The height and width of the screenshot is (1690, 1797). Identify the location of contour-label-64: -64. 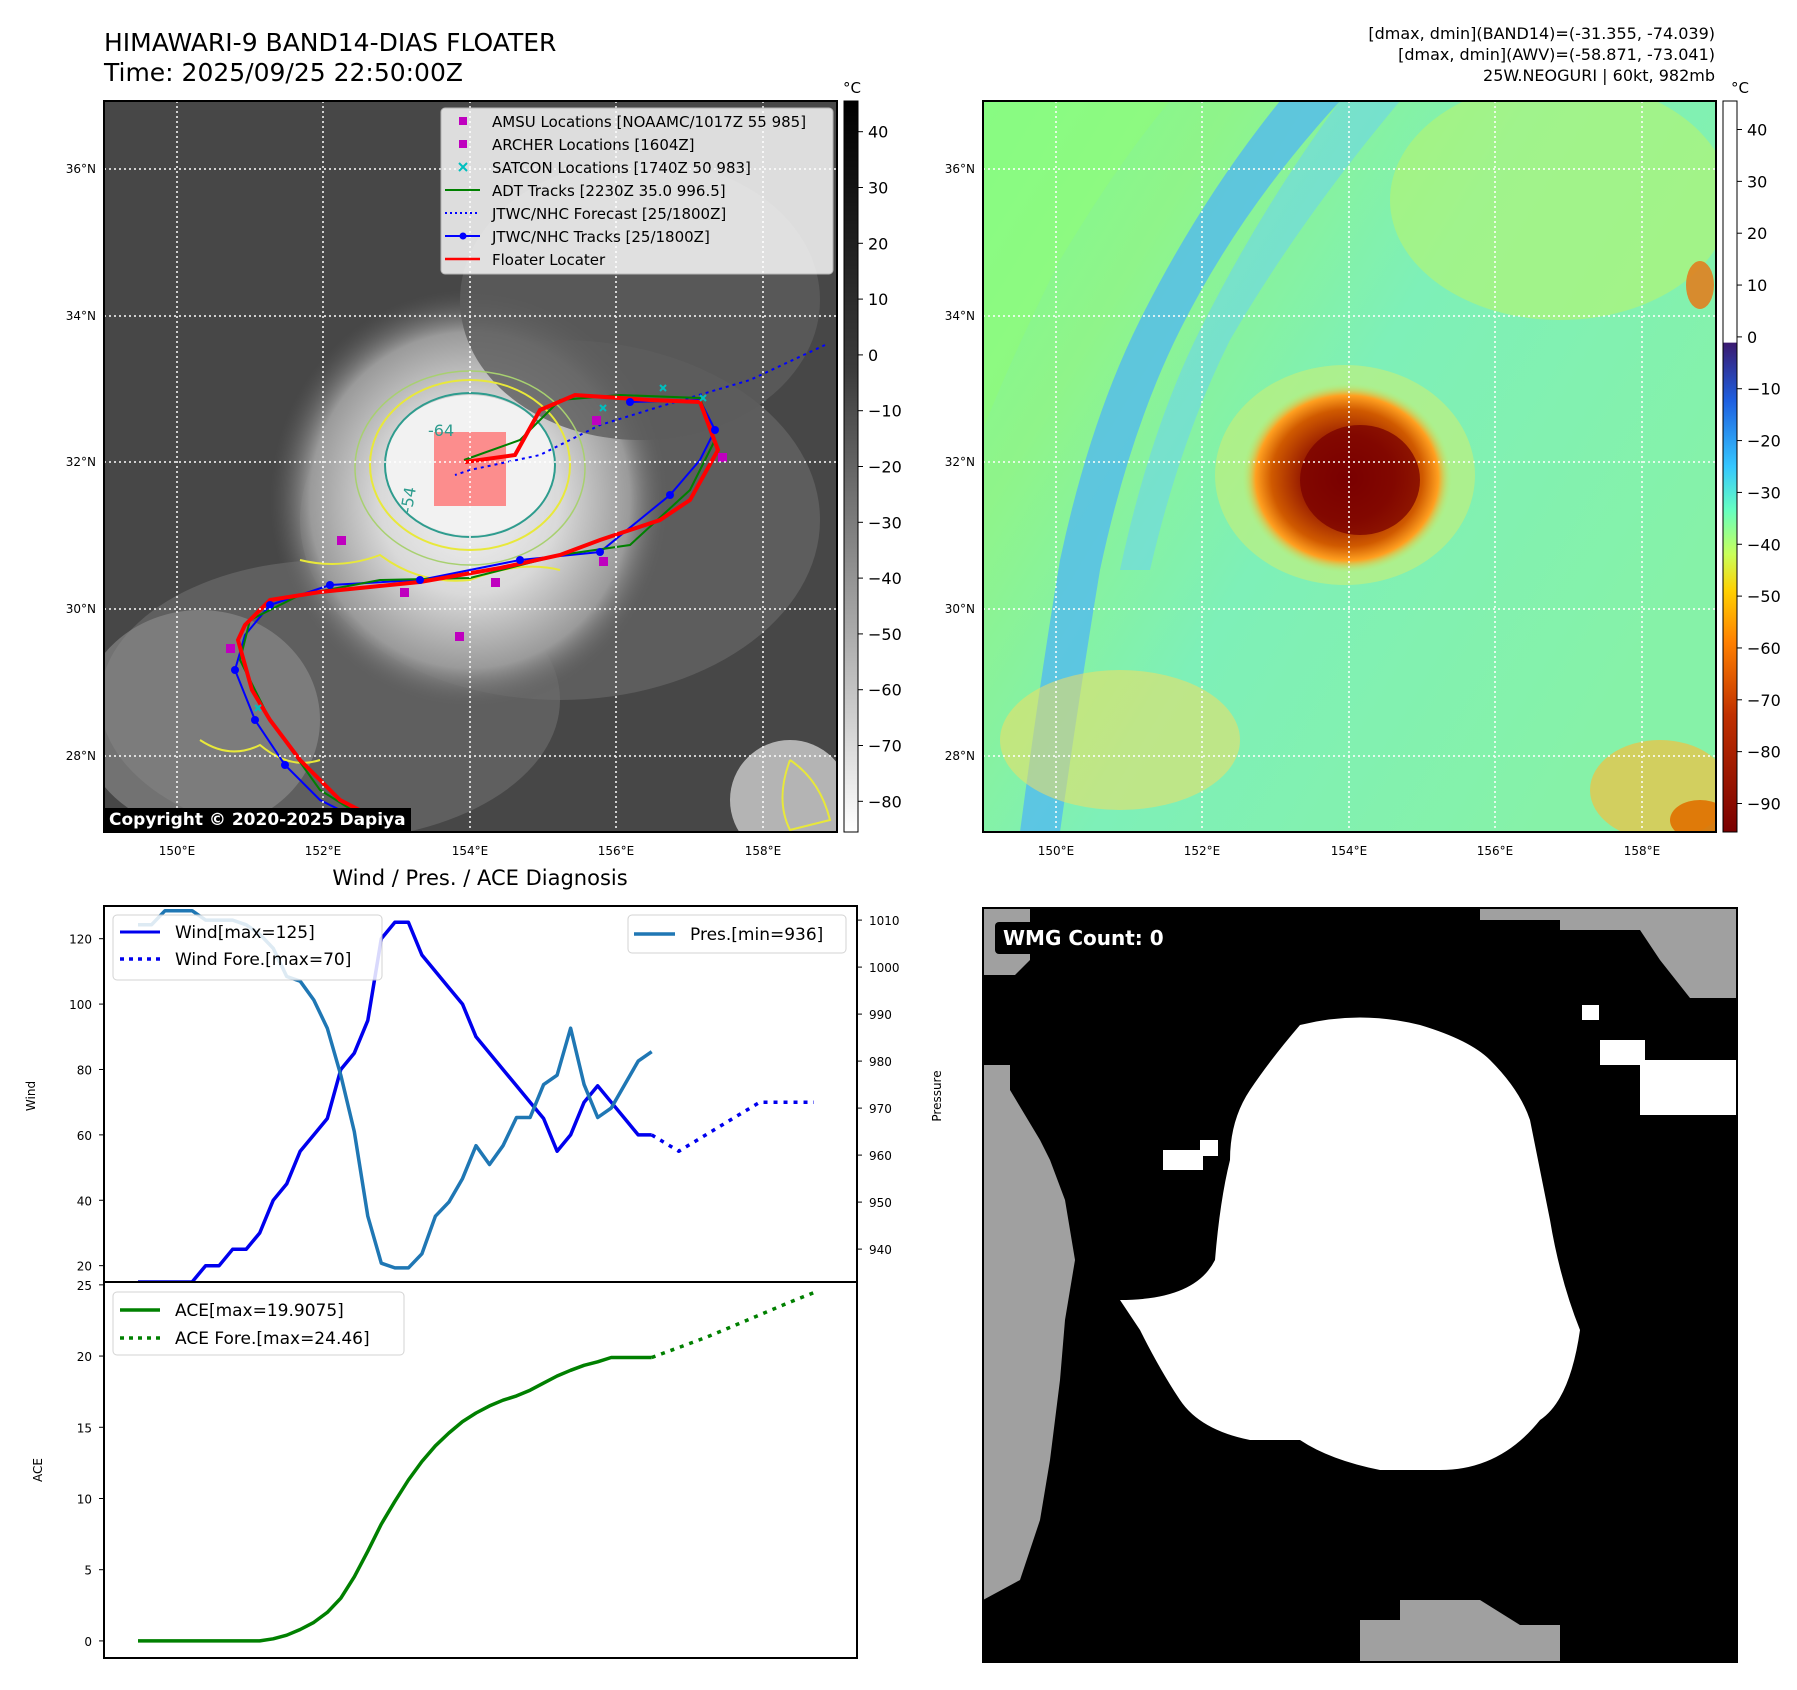
(441, 430).